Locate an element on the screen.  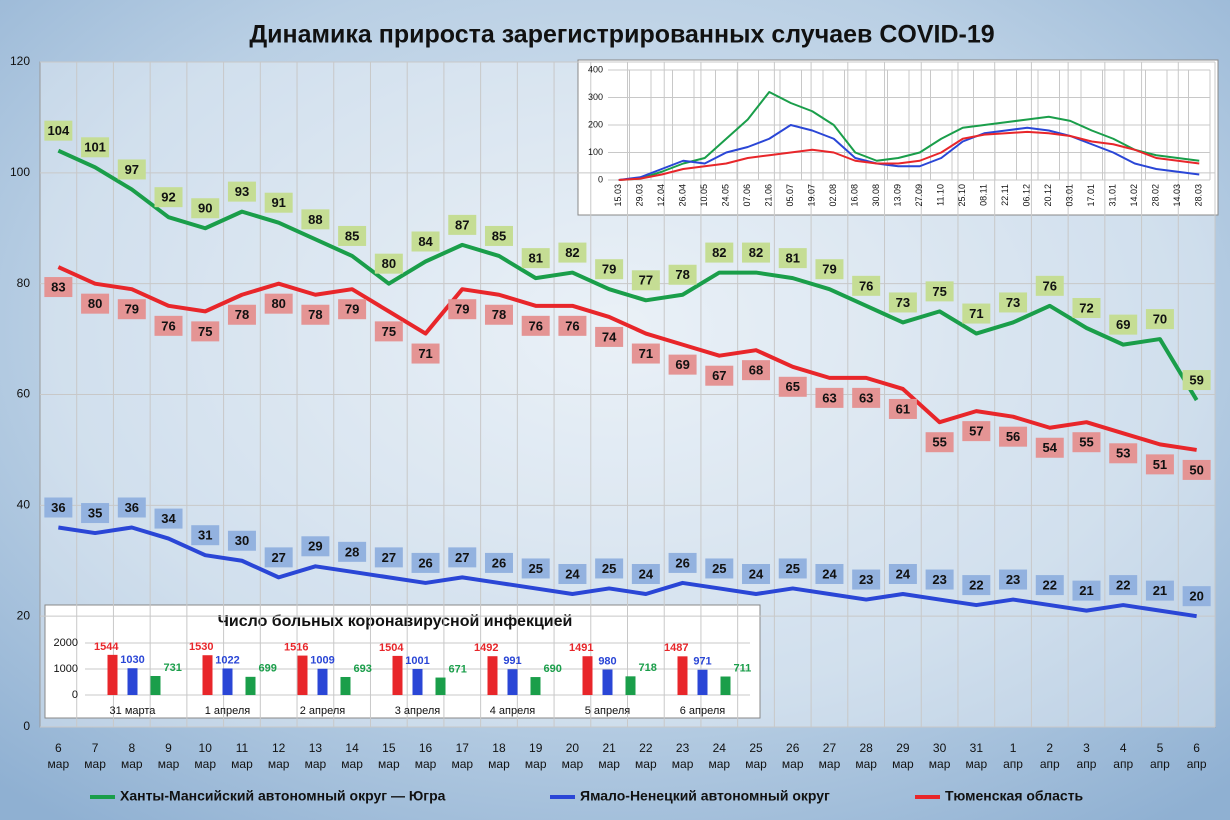
data-label: 971 is located at coordinates (702, 662).